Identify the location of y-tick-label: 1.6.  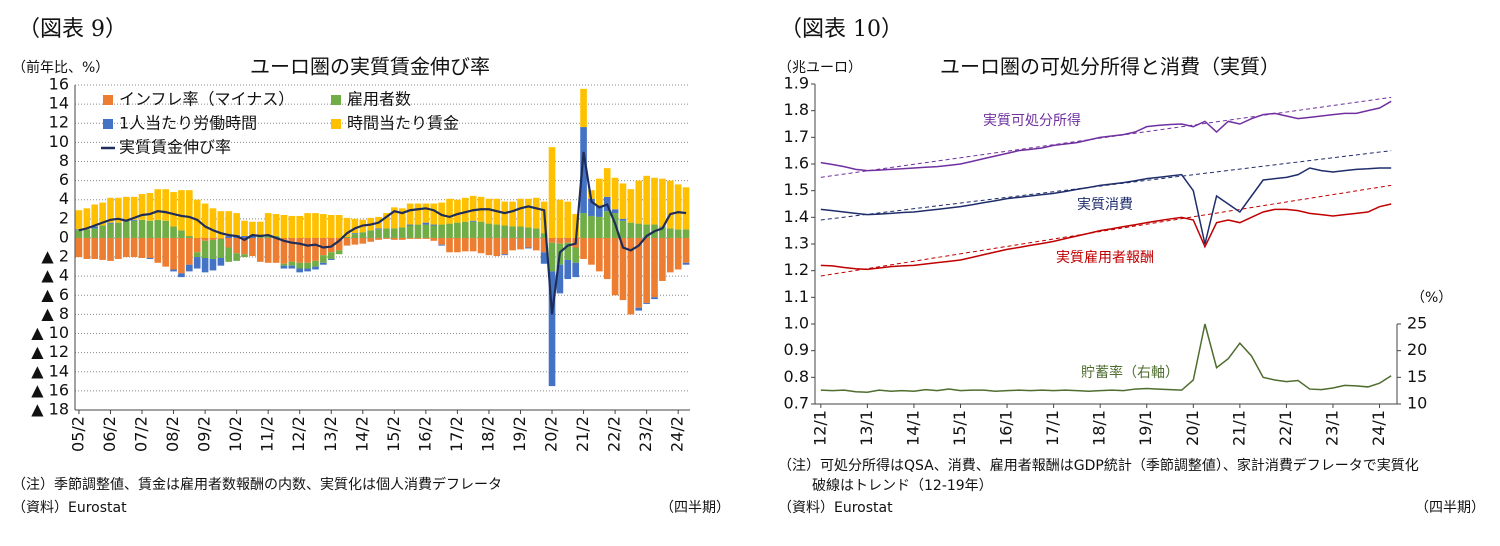
(796, 163).